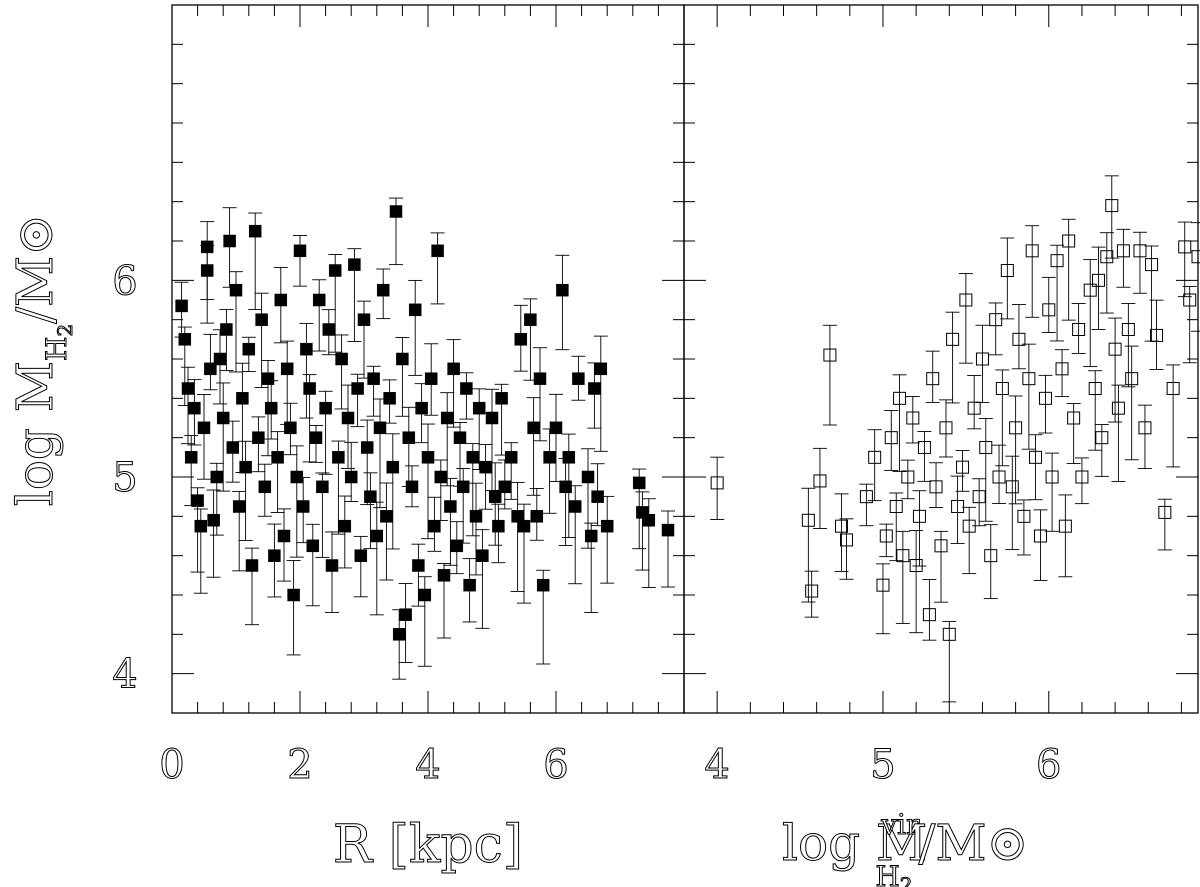  I want to click on x-tick-label: 6, so click(555, 765).